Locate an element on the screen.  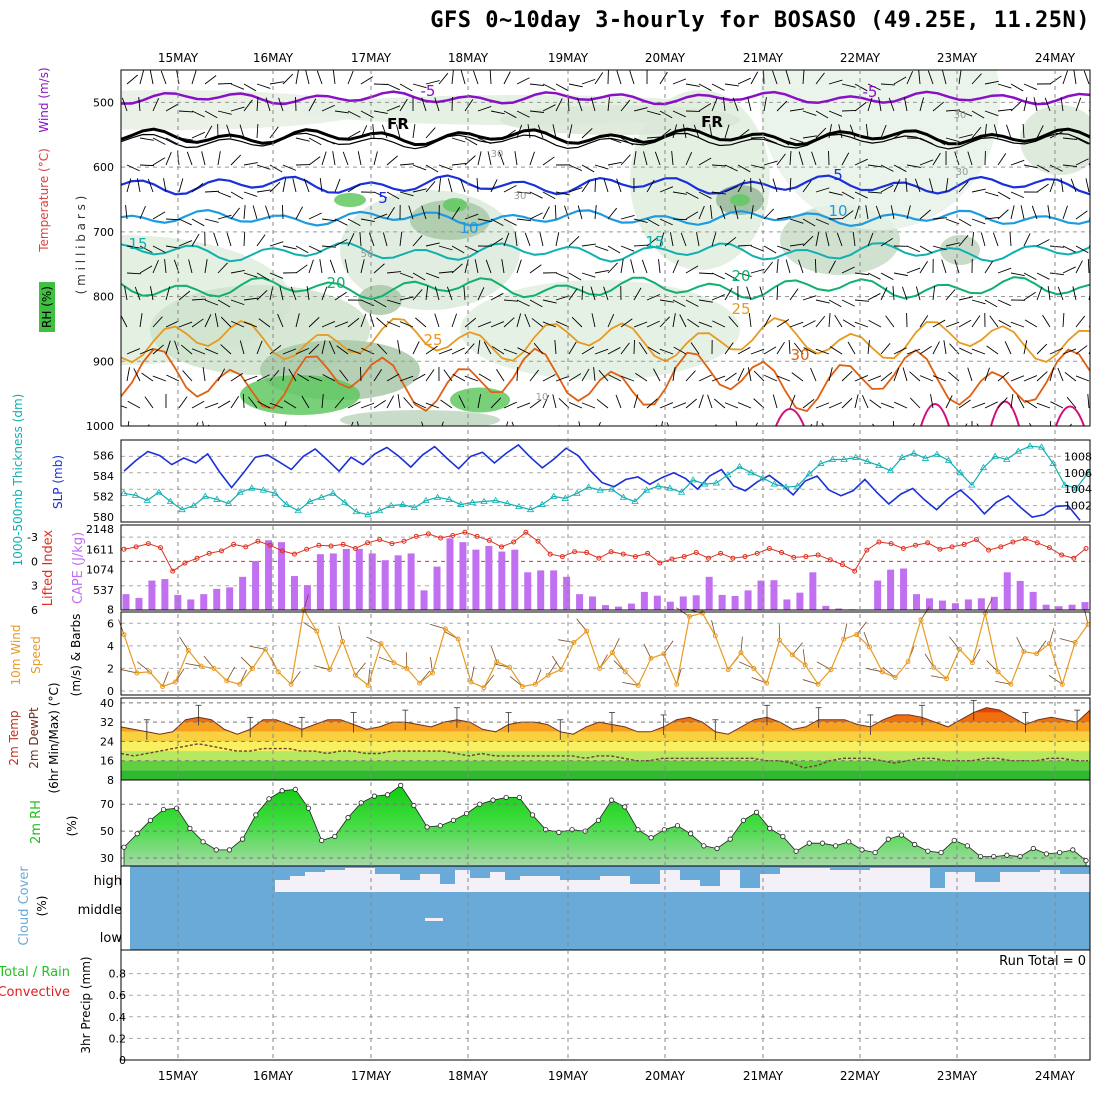
cloud-ylabel-unit: (%) is located at coordinates (42, 906).